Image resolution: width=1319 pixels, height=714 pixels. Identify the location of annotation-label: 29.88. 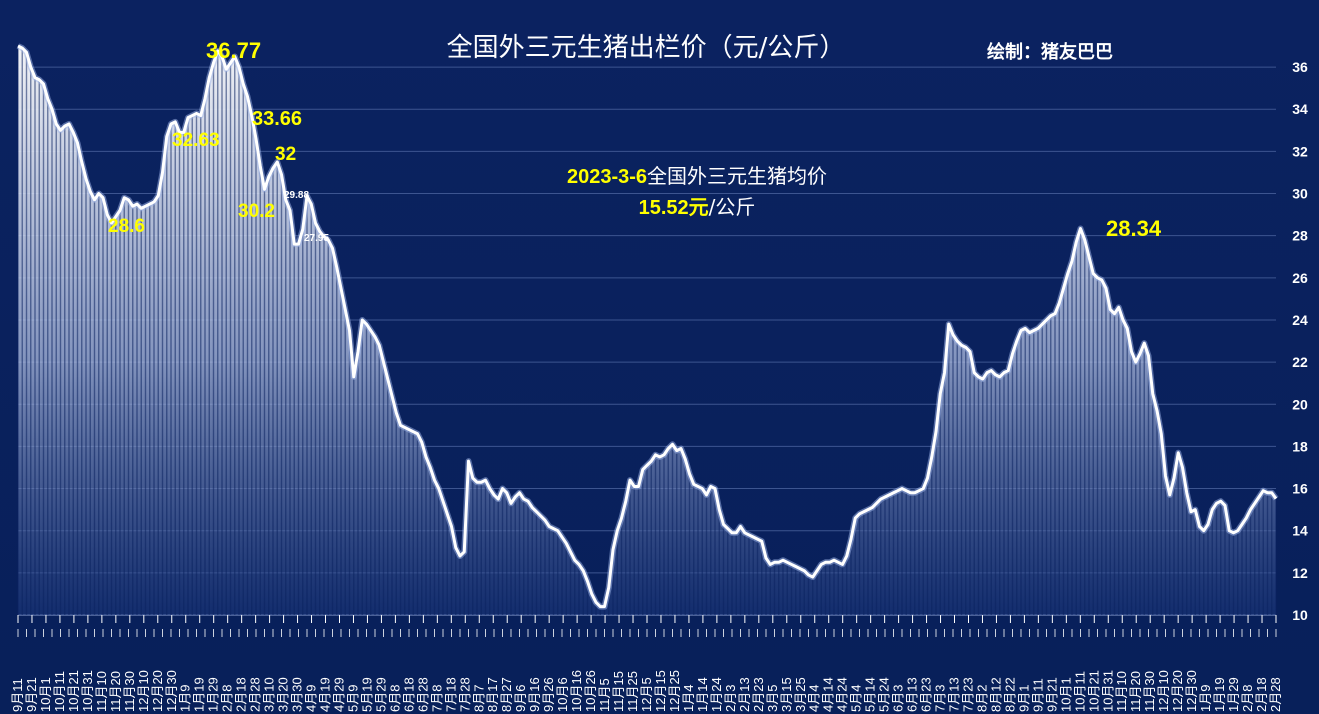
(296, 195).